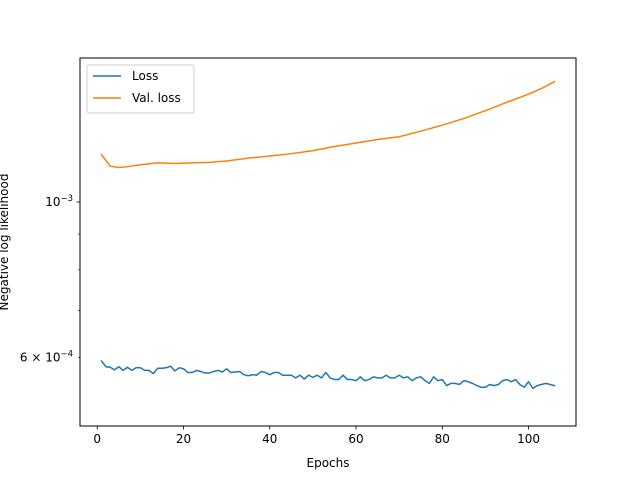 Image resolution: width=640 pixels, height=480 pixels. What do you see at coordinates (328, 374) in the screenshot?
I see `series-line-loss` at bounding box center [328, 374].